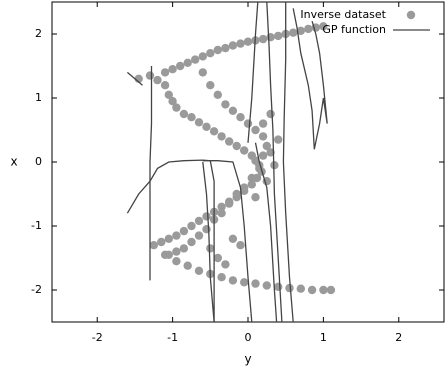  What do you see at coordinates (248, 337) in the screenshot?
I see `x-tick-label: 0` at bounding box center [248, 337].